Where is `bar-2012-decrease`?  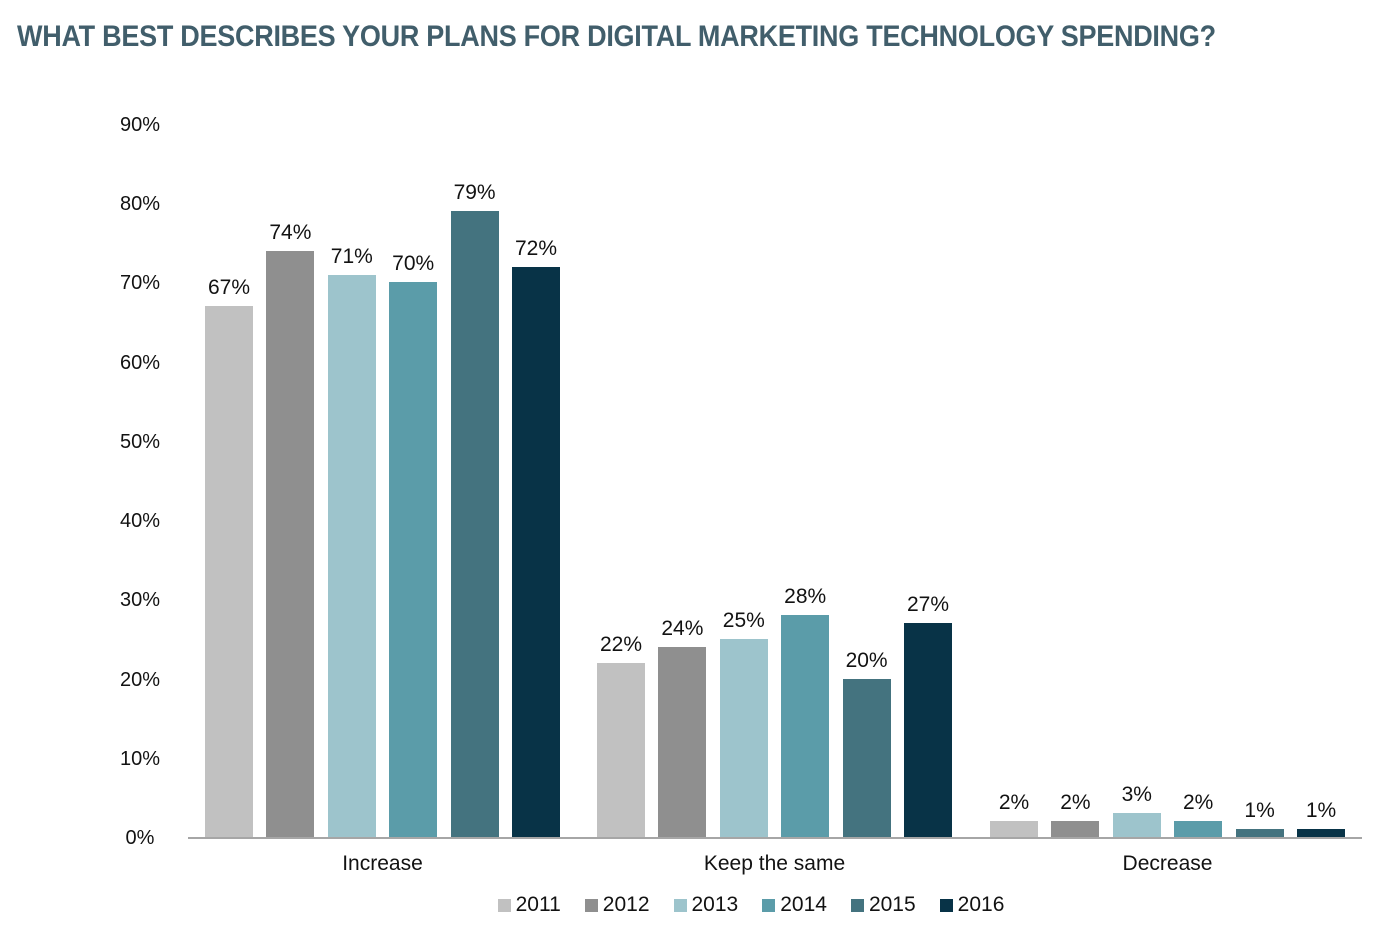
bar-2012-decrease is located at coordinates (1075, 829).